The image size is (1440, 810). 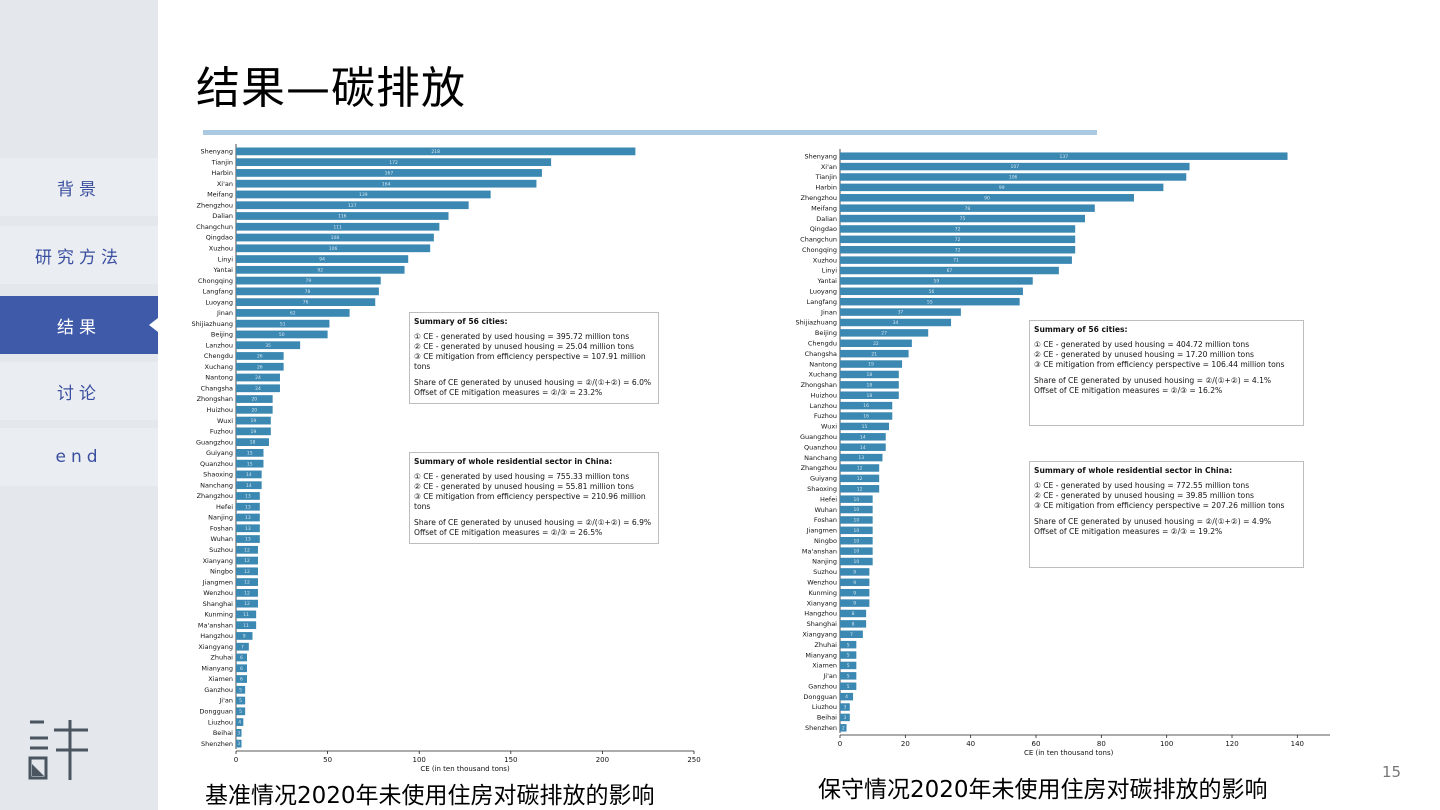 What do you see at coordinates (79, 327) in the screenshot?
I see `nav-item-label: 结果` at bounding box center [79, 327].